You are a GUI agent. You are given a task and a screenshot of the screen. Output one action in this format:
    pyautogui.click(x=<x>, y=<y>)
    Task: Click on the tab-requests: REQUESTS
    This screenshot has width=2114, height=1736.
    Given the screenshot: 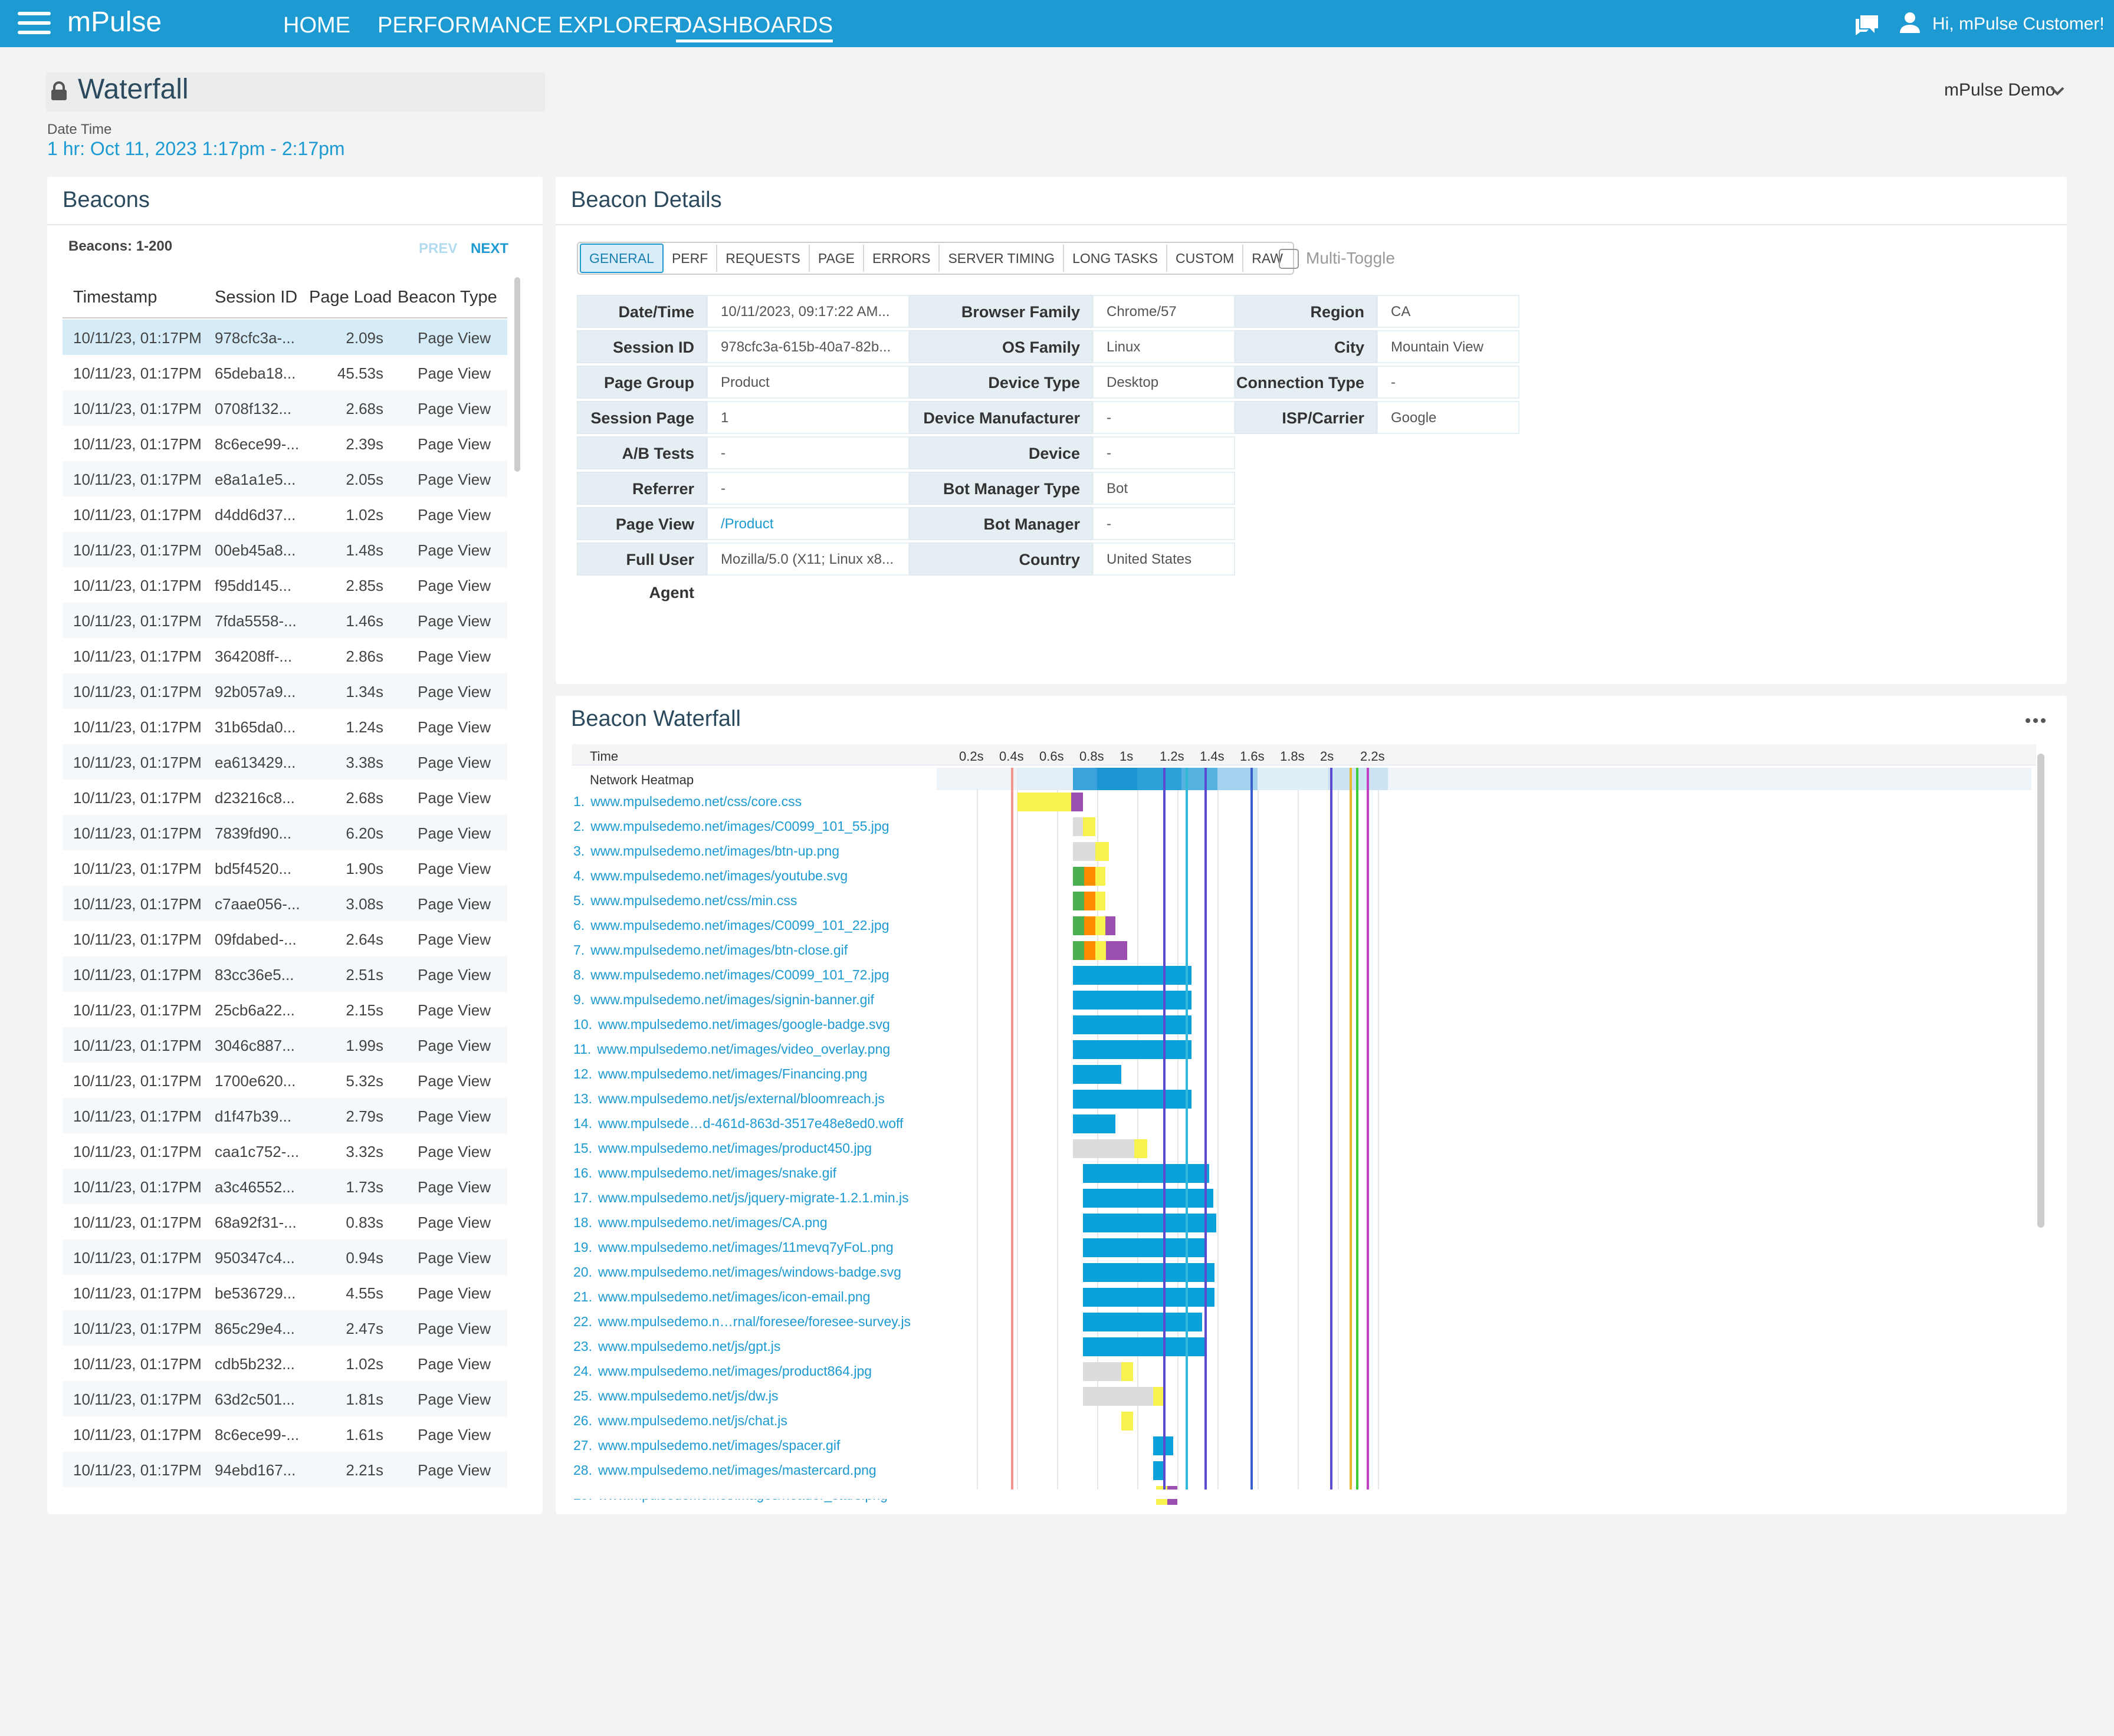 What is the action you would take?
    pyautogui.click(x=763, y=258)
    